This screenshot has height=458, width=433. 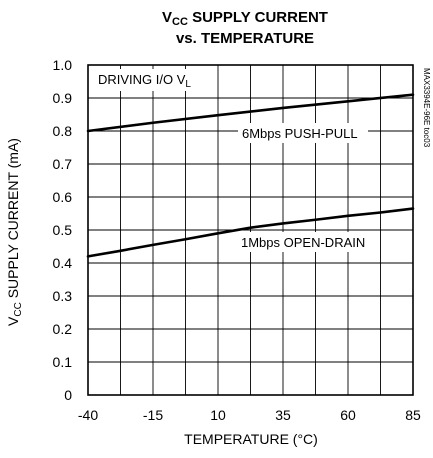 I want to click on condition-annotation: DRIVING I/O VL, so click(x=152, y=80).